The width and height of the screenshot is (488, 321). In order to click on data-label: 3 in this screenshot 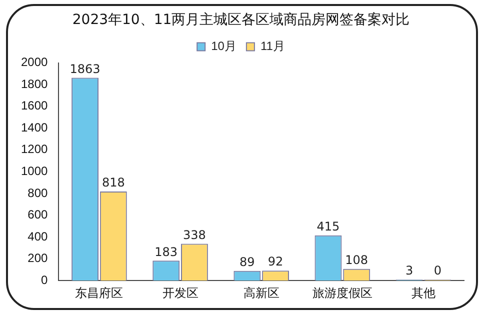, I will do `click(409, 271)`.